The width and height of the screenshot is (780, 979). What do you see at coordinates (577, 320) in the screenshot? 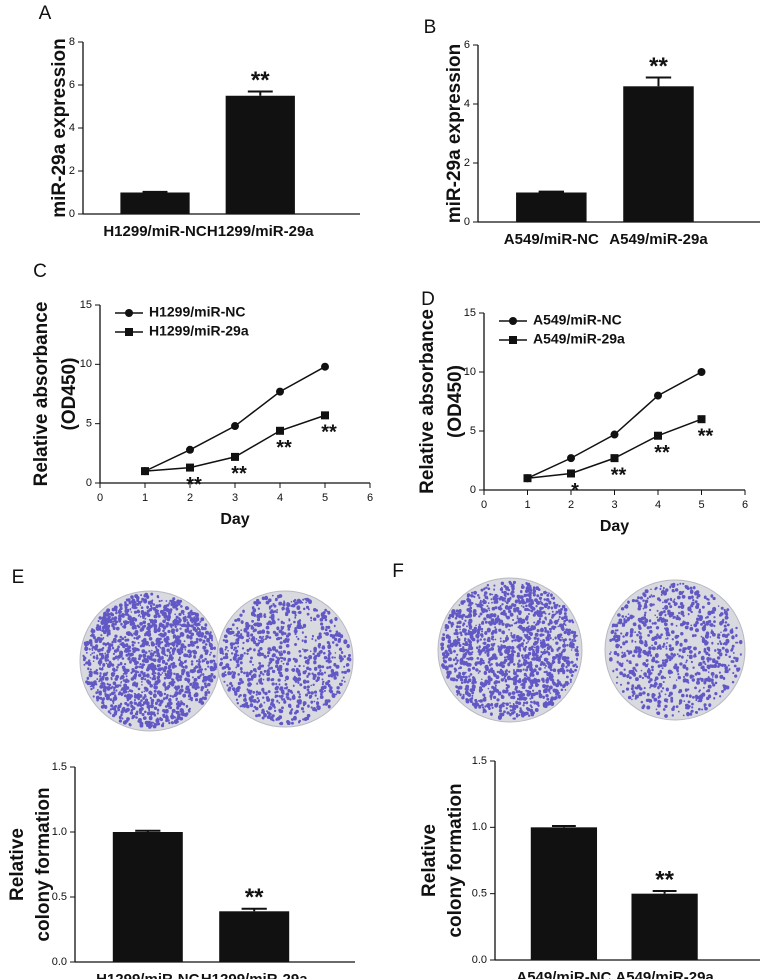
I see `legend-label: A549/miR-NC` at bounding box center [577, 320].